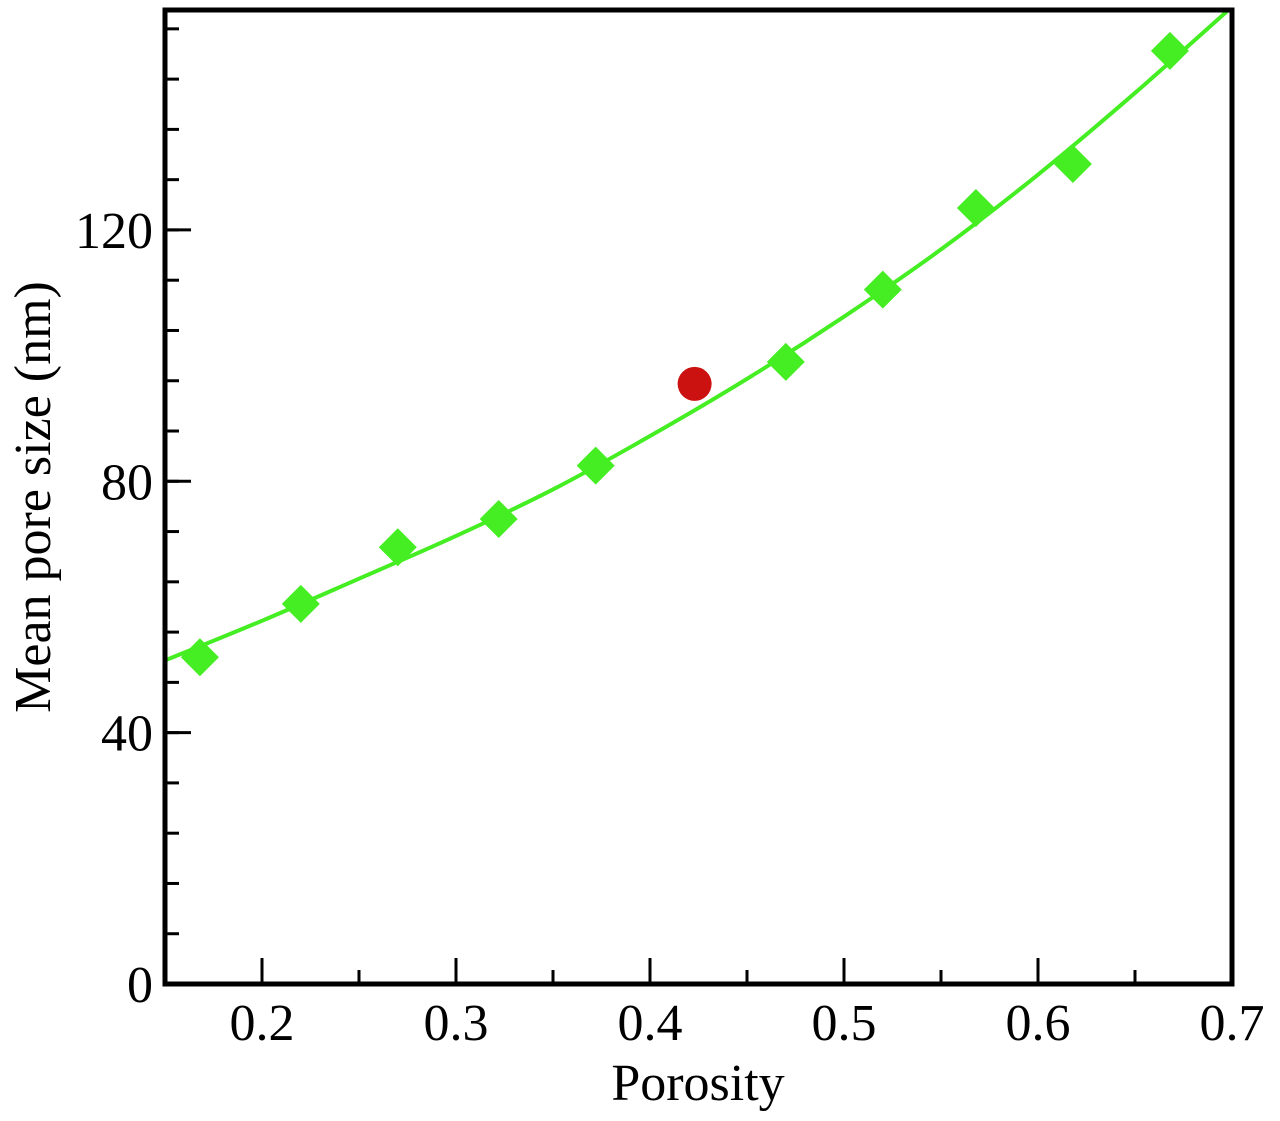  Describe the element at coordinates (844, 1023) in the screenshot. I see `x-tick-label: 0.5` at that location.